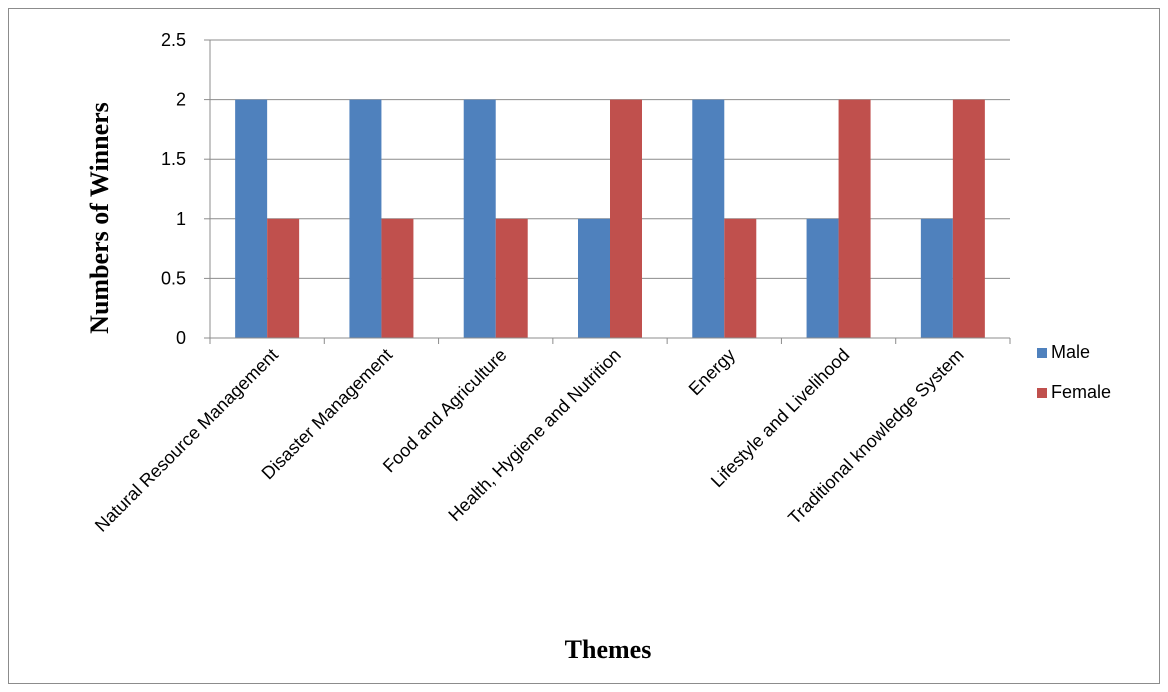 The width and height of the screenshot is (1168, 692). What do you see at coordinates (186, 440) in the screenshot?
I see `x-tick-label: Natural Resource Management` at bounding box center [186, 440].